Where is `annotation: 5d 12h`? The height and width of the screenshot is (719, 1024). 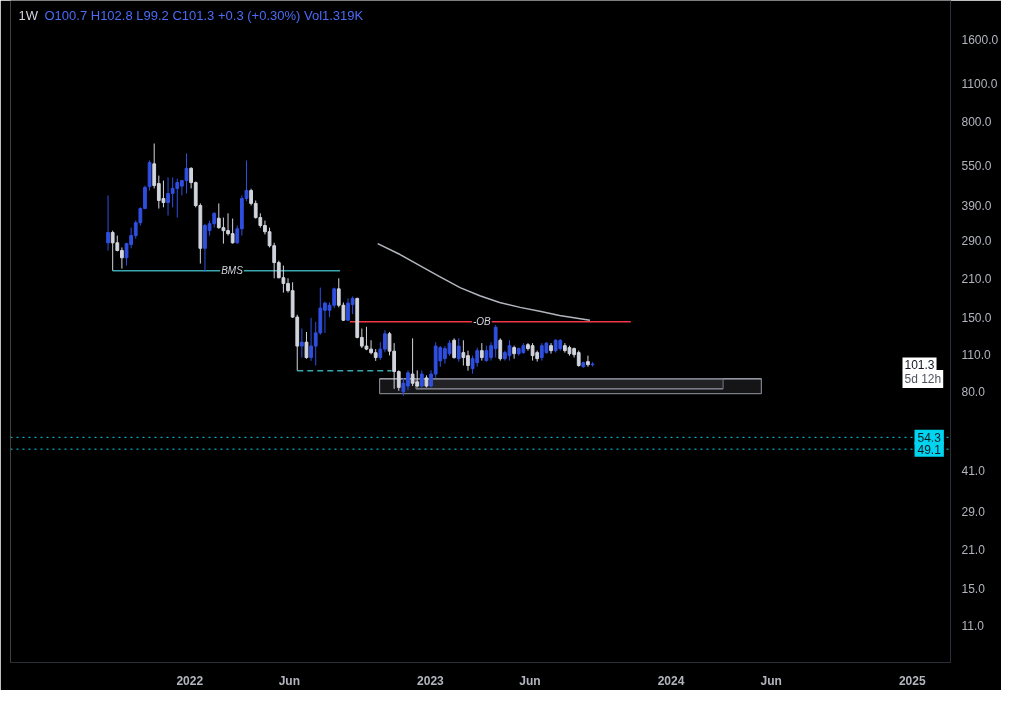 annotation: 5d 12h is located at coordinates (923, 379).